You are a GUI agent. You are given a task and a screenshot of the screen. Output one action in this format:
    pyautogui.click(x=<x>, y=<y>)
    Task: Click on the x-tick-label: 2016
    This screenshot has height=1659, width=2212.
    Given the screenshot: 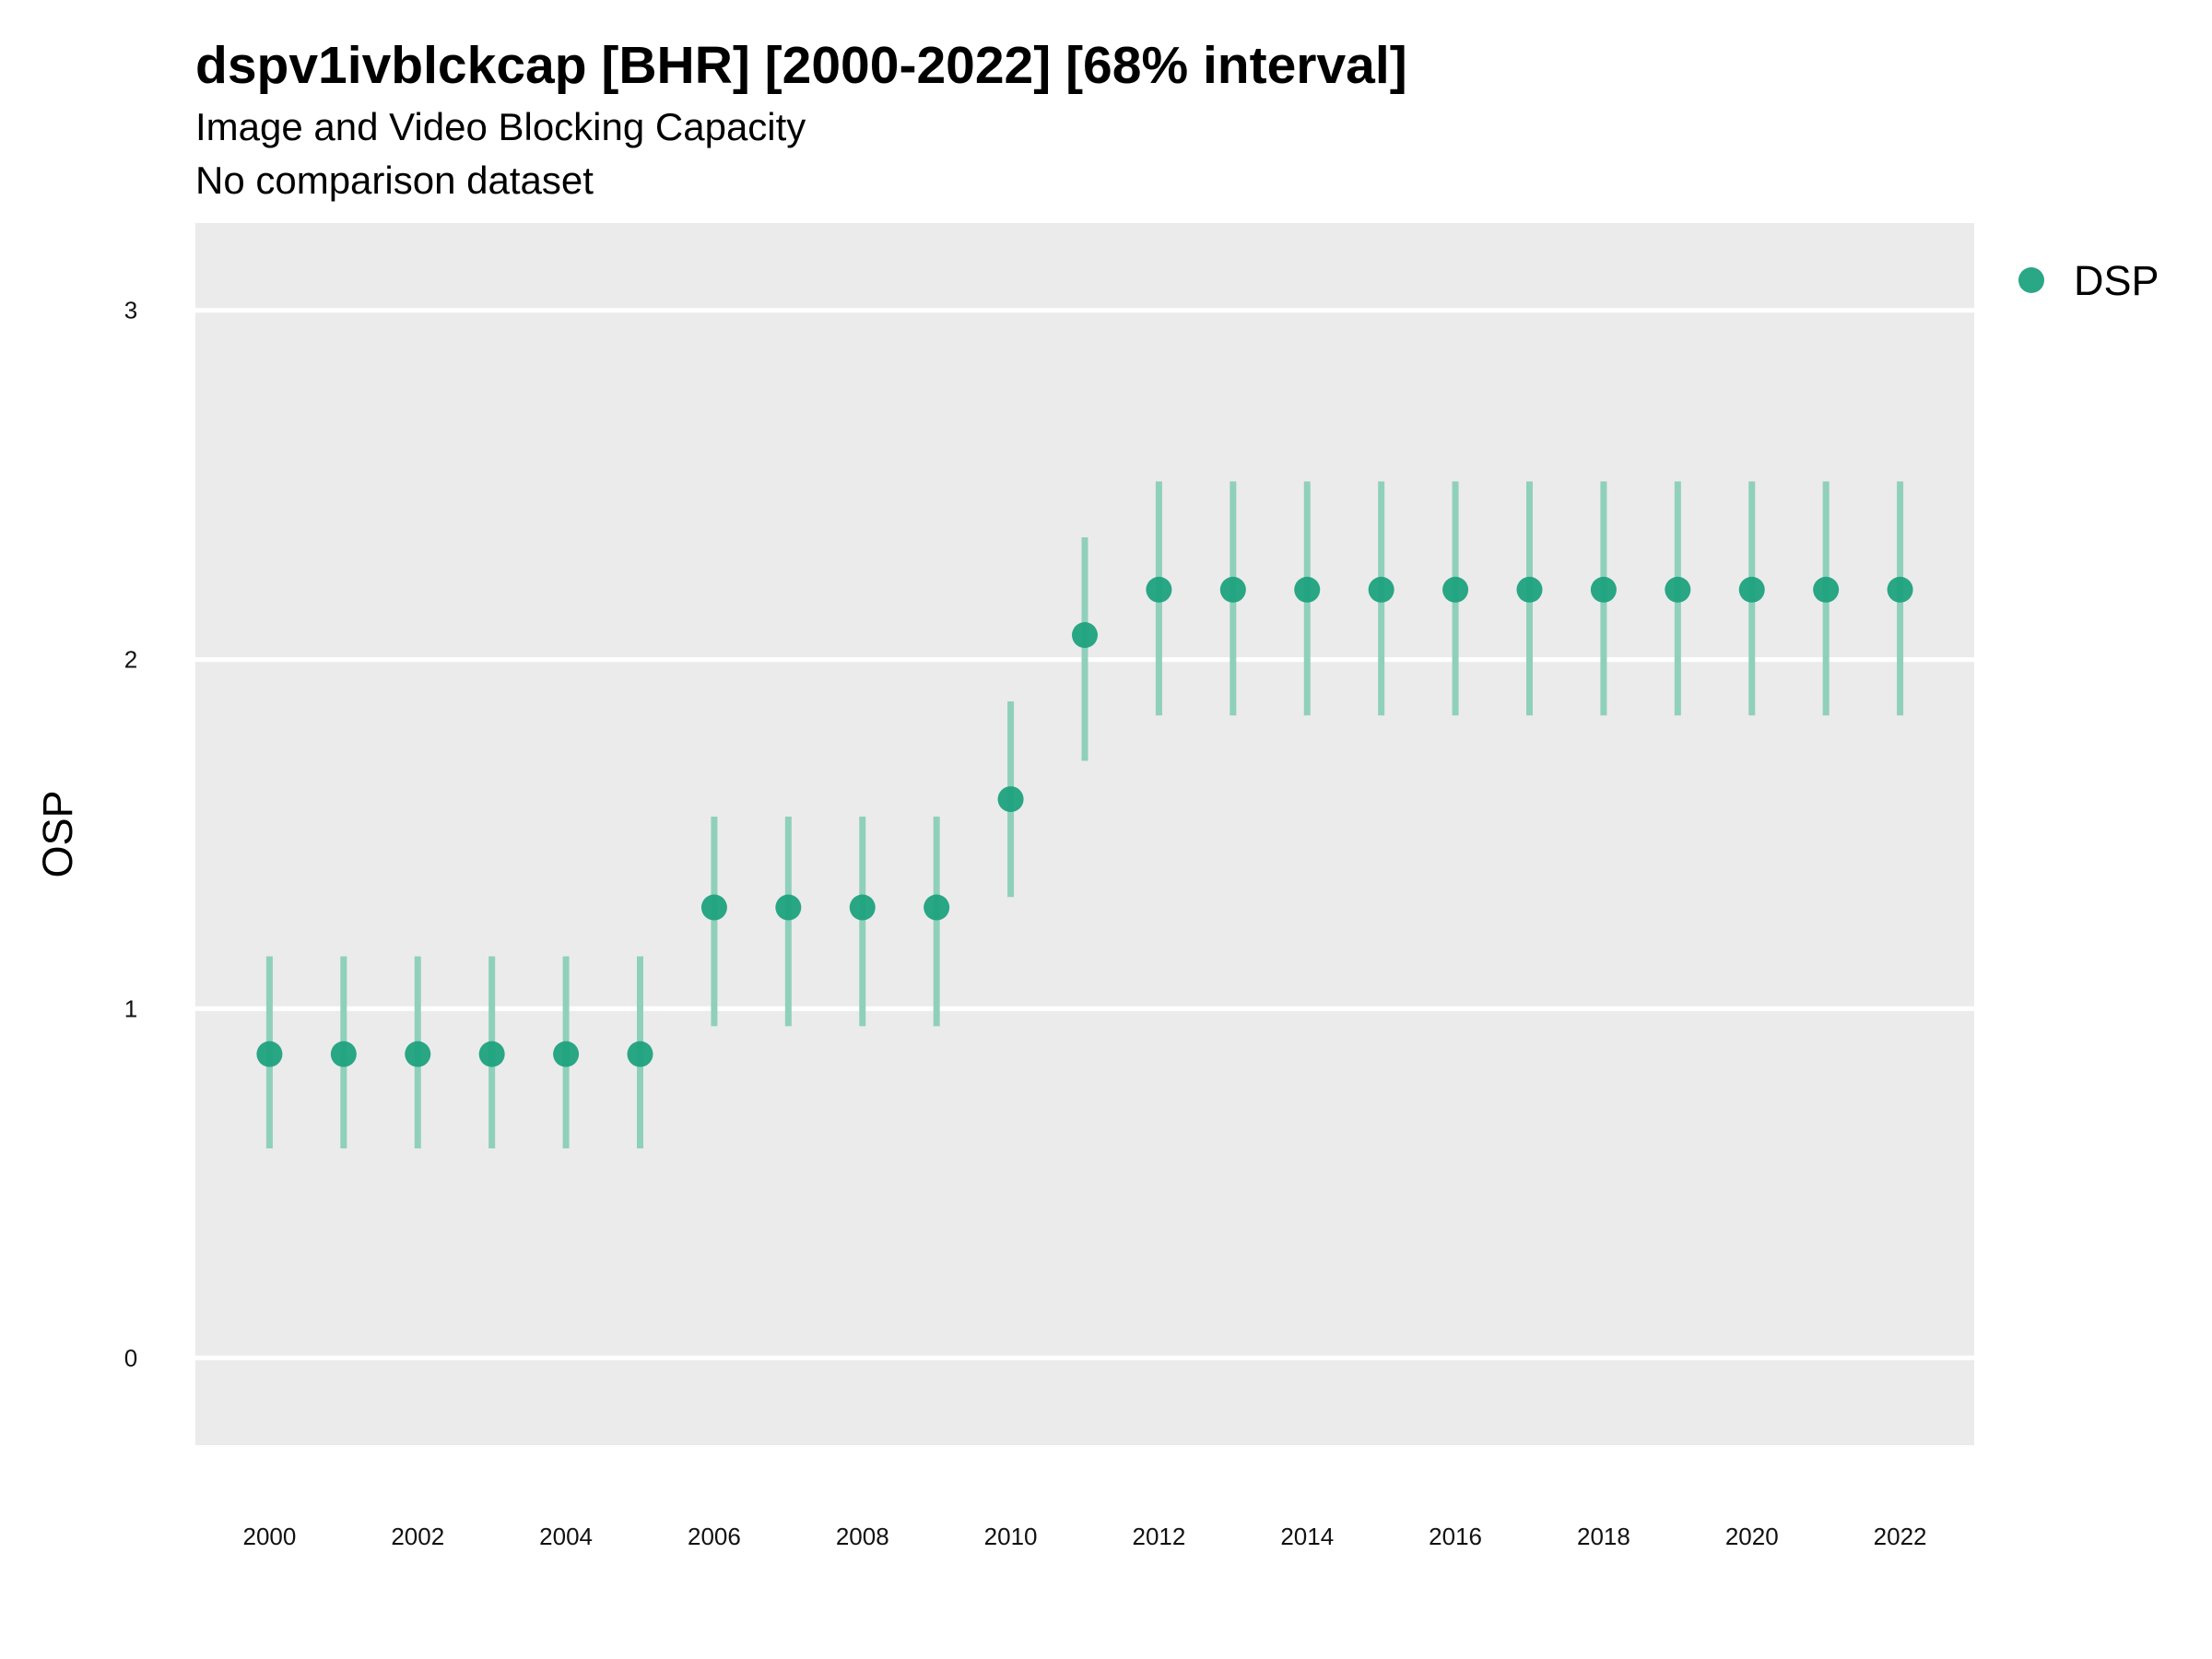 What is the action you would take?
    pyautogui.click(x=1455, y=1536)
    